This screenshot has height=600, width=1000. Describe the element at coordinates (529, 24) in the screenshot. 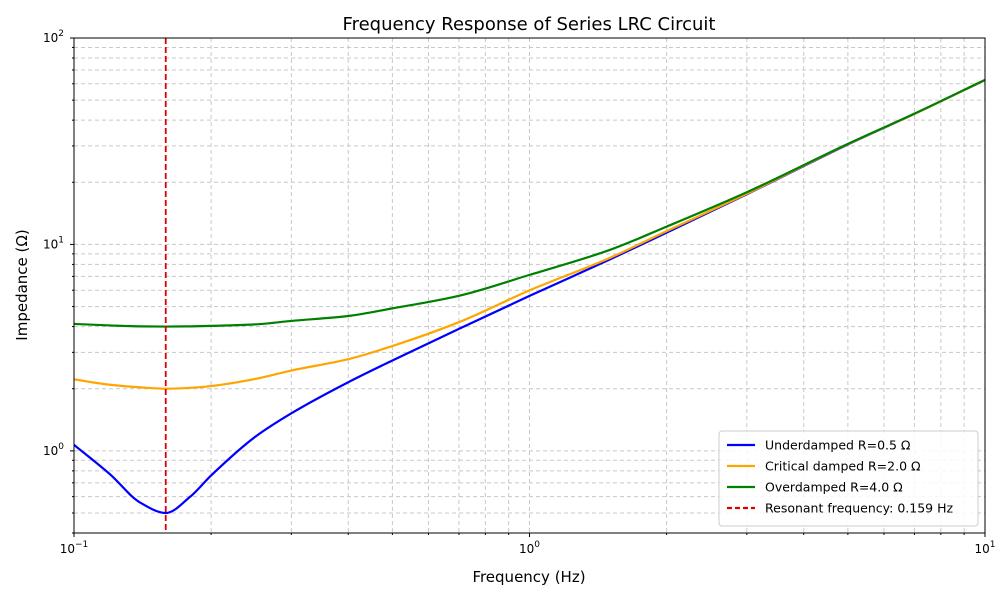

I see `chart-title: Frequency Response of Series LRC Circuit` at that location.